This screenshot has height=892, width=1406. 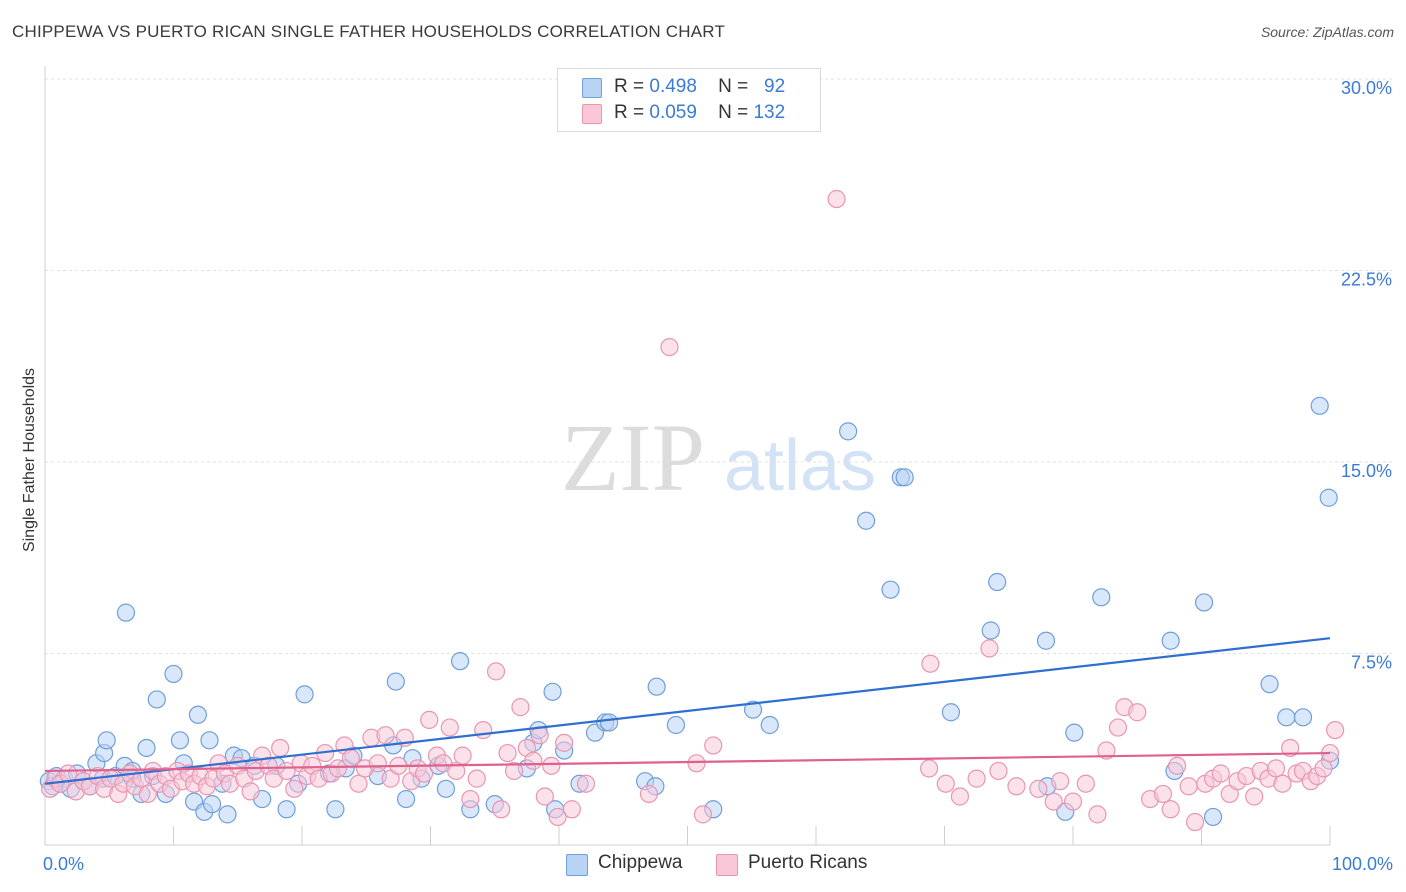 What do you see at coordinates (808, 862) in the screenshot?
I see `series-name-puerto-ricans: Puerto Ricans` at bounding box center [808, 862].